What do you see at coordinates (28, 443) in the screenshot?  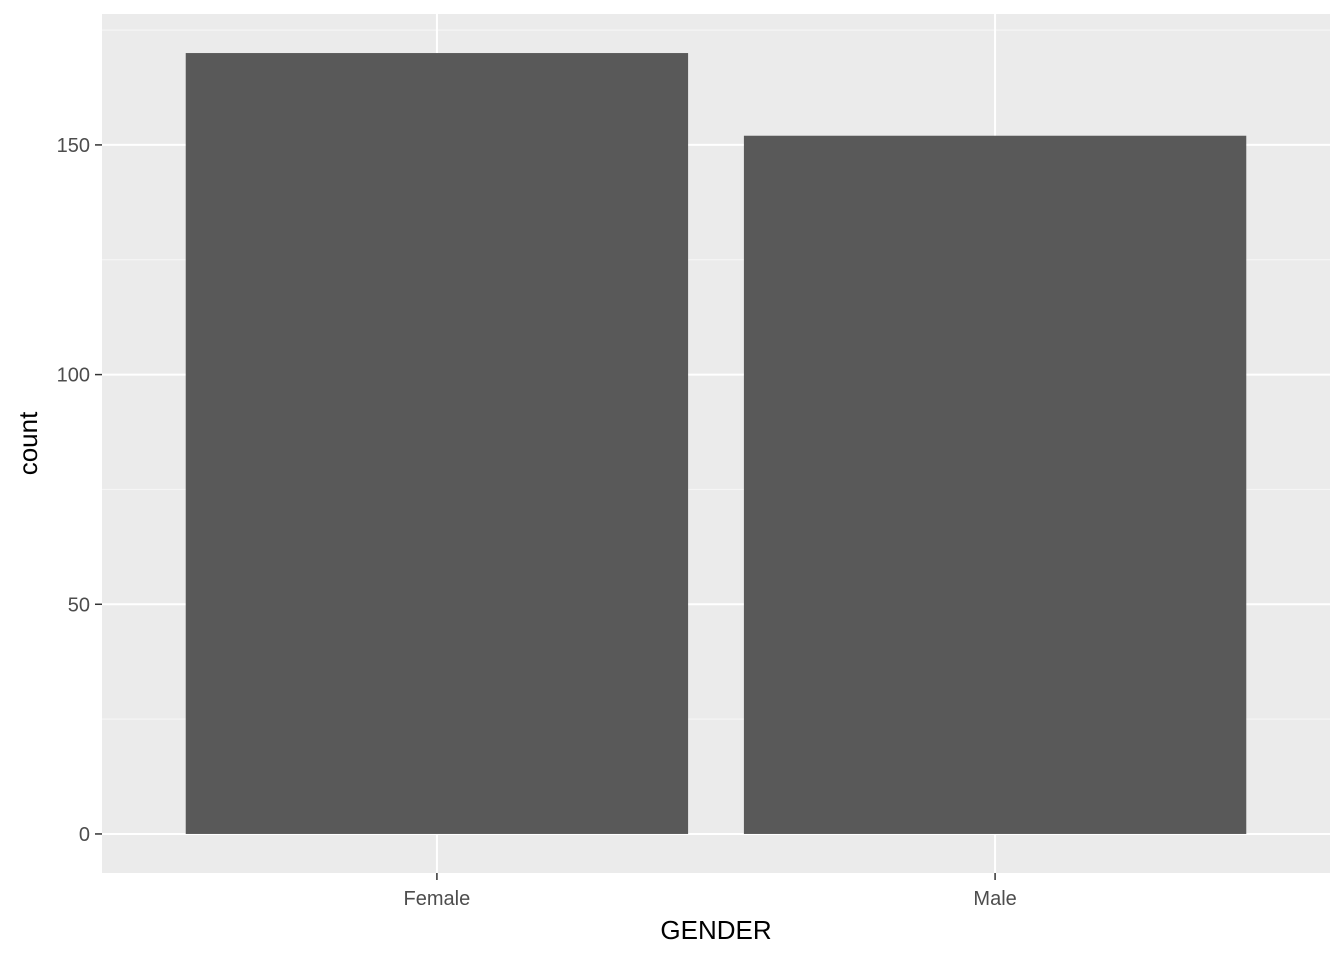 I see `y-axis-title: count` at bounding box center [28, 443].